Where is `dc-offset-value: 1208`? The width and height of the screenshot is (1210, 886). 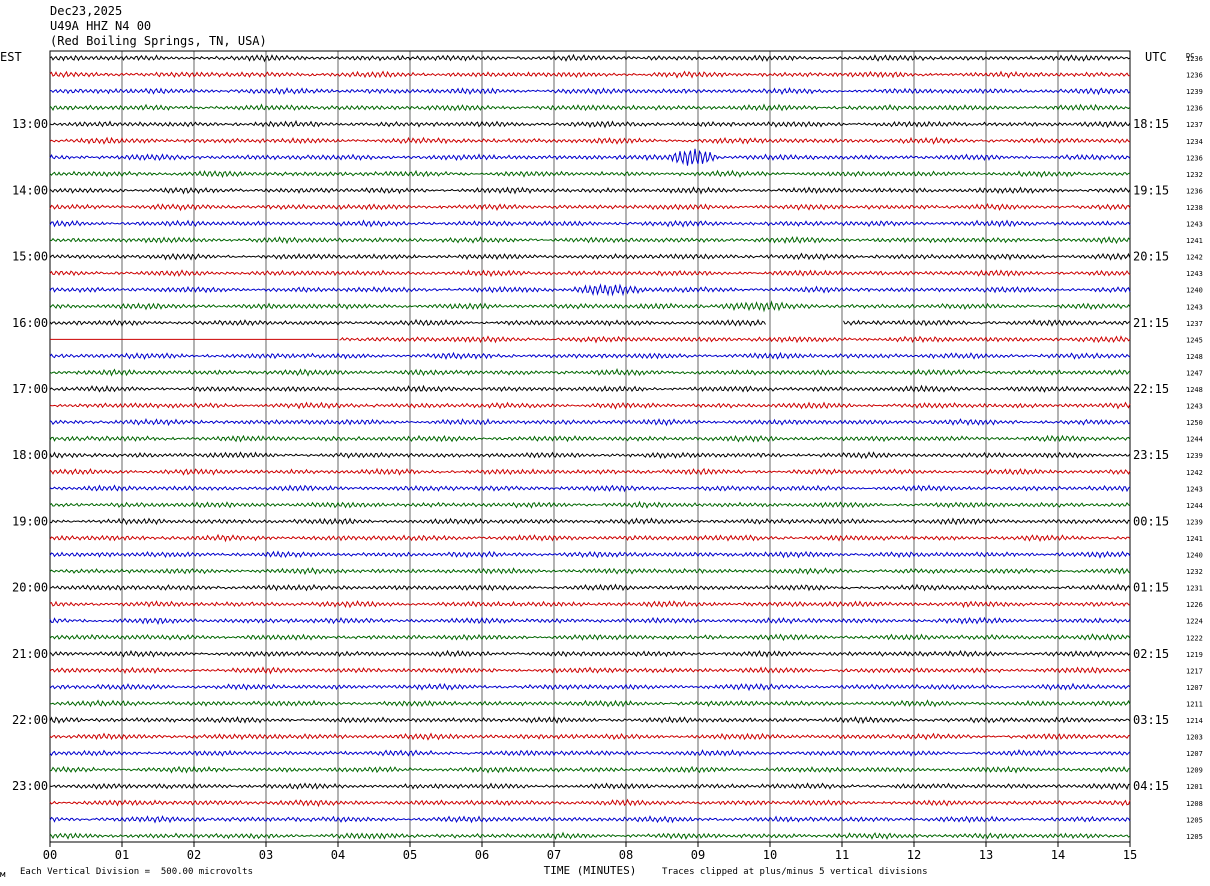 dc-offset-value: 1208 is located at coordinates (1194, 804).